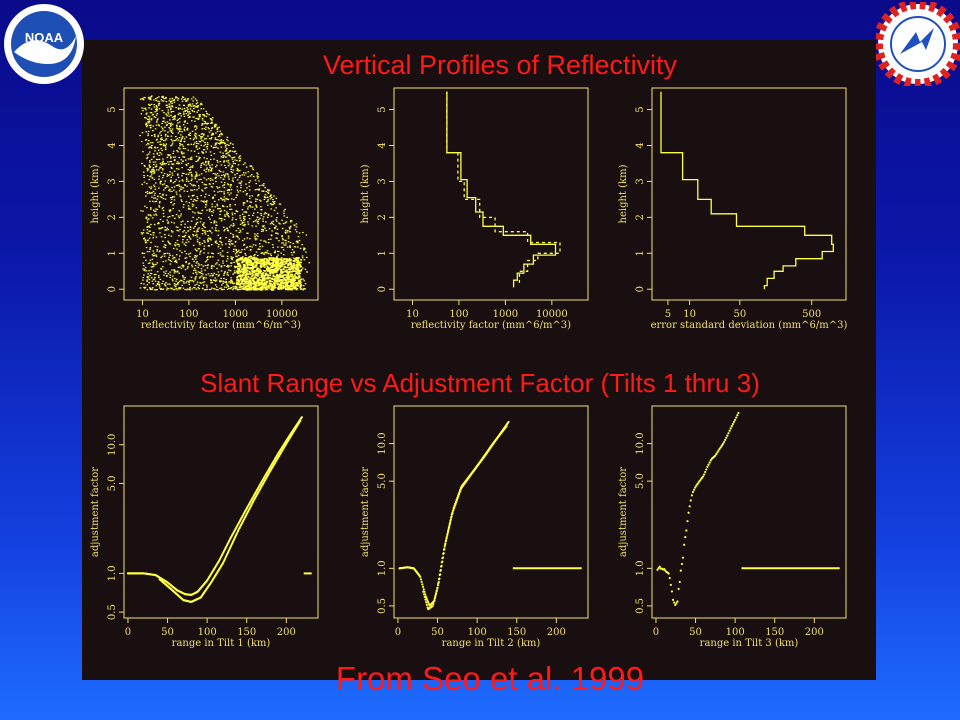 The width and height of the screenshot is (960, 720). Describe the element at coordinates (230, 511) in the screenshot. I see `series-dense-curve` at that location.